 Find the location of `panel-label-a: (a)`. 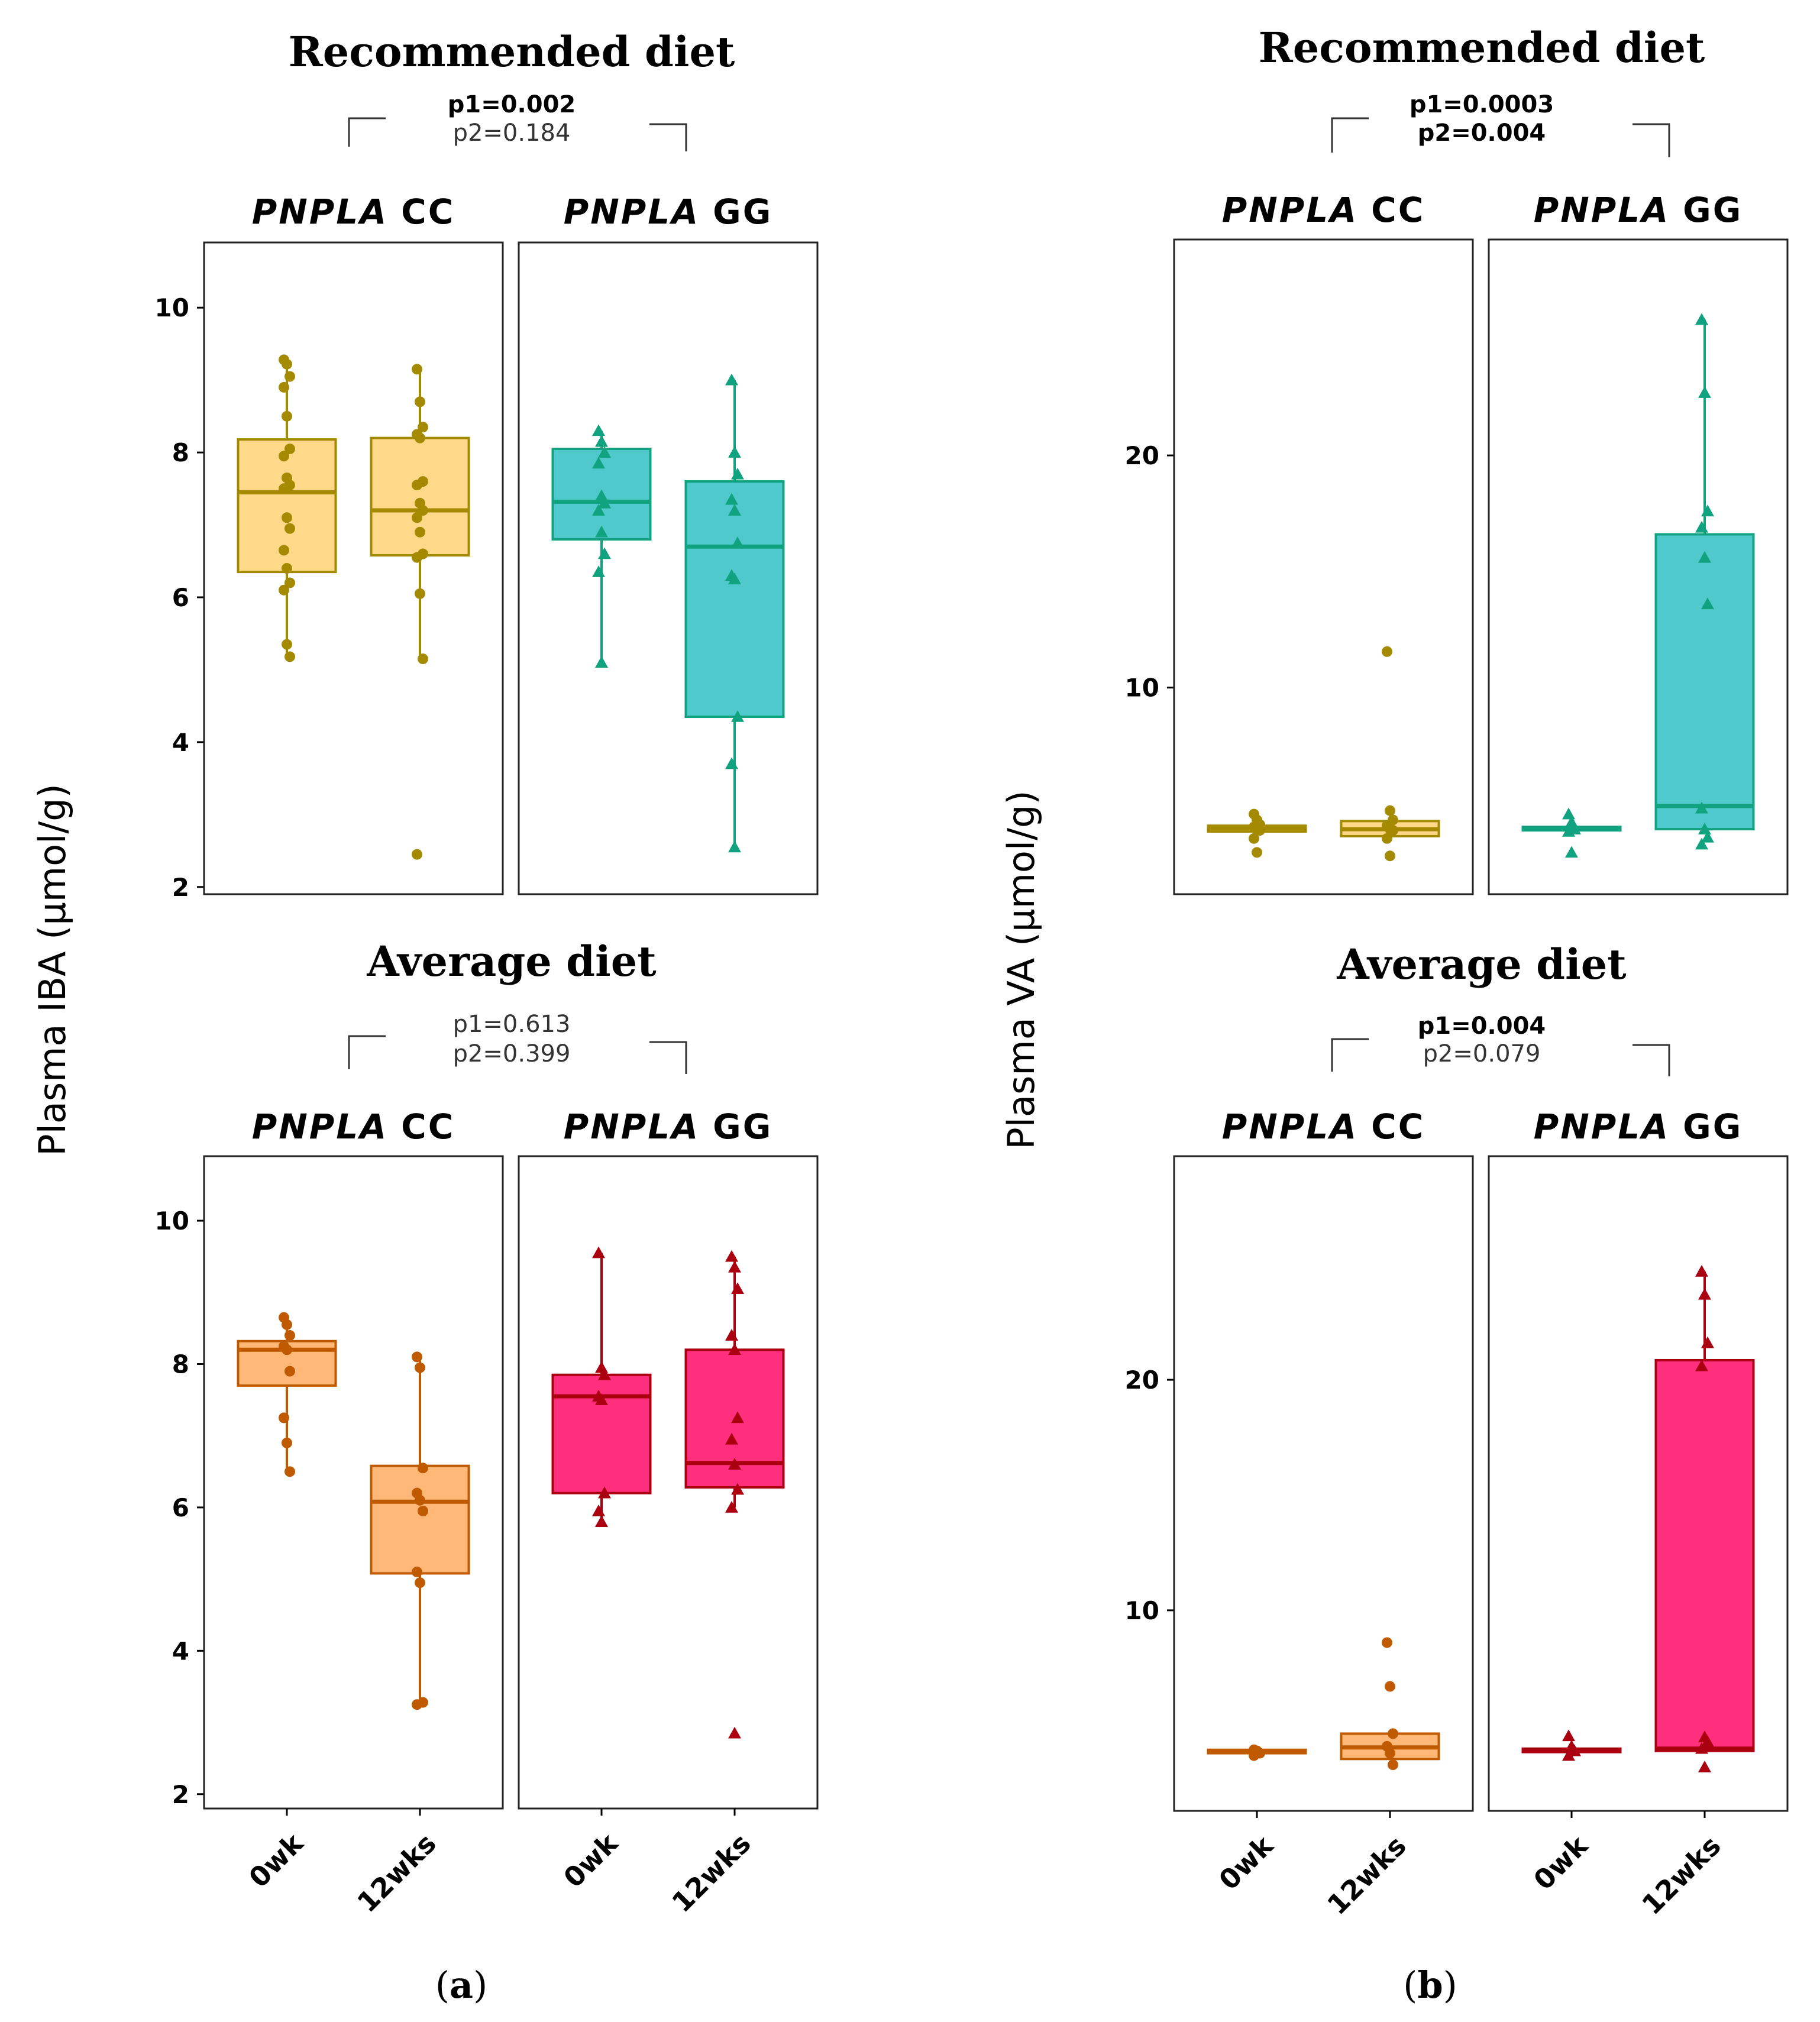

panel-label-a: (a) is located at coordinates (461, 1985).